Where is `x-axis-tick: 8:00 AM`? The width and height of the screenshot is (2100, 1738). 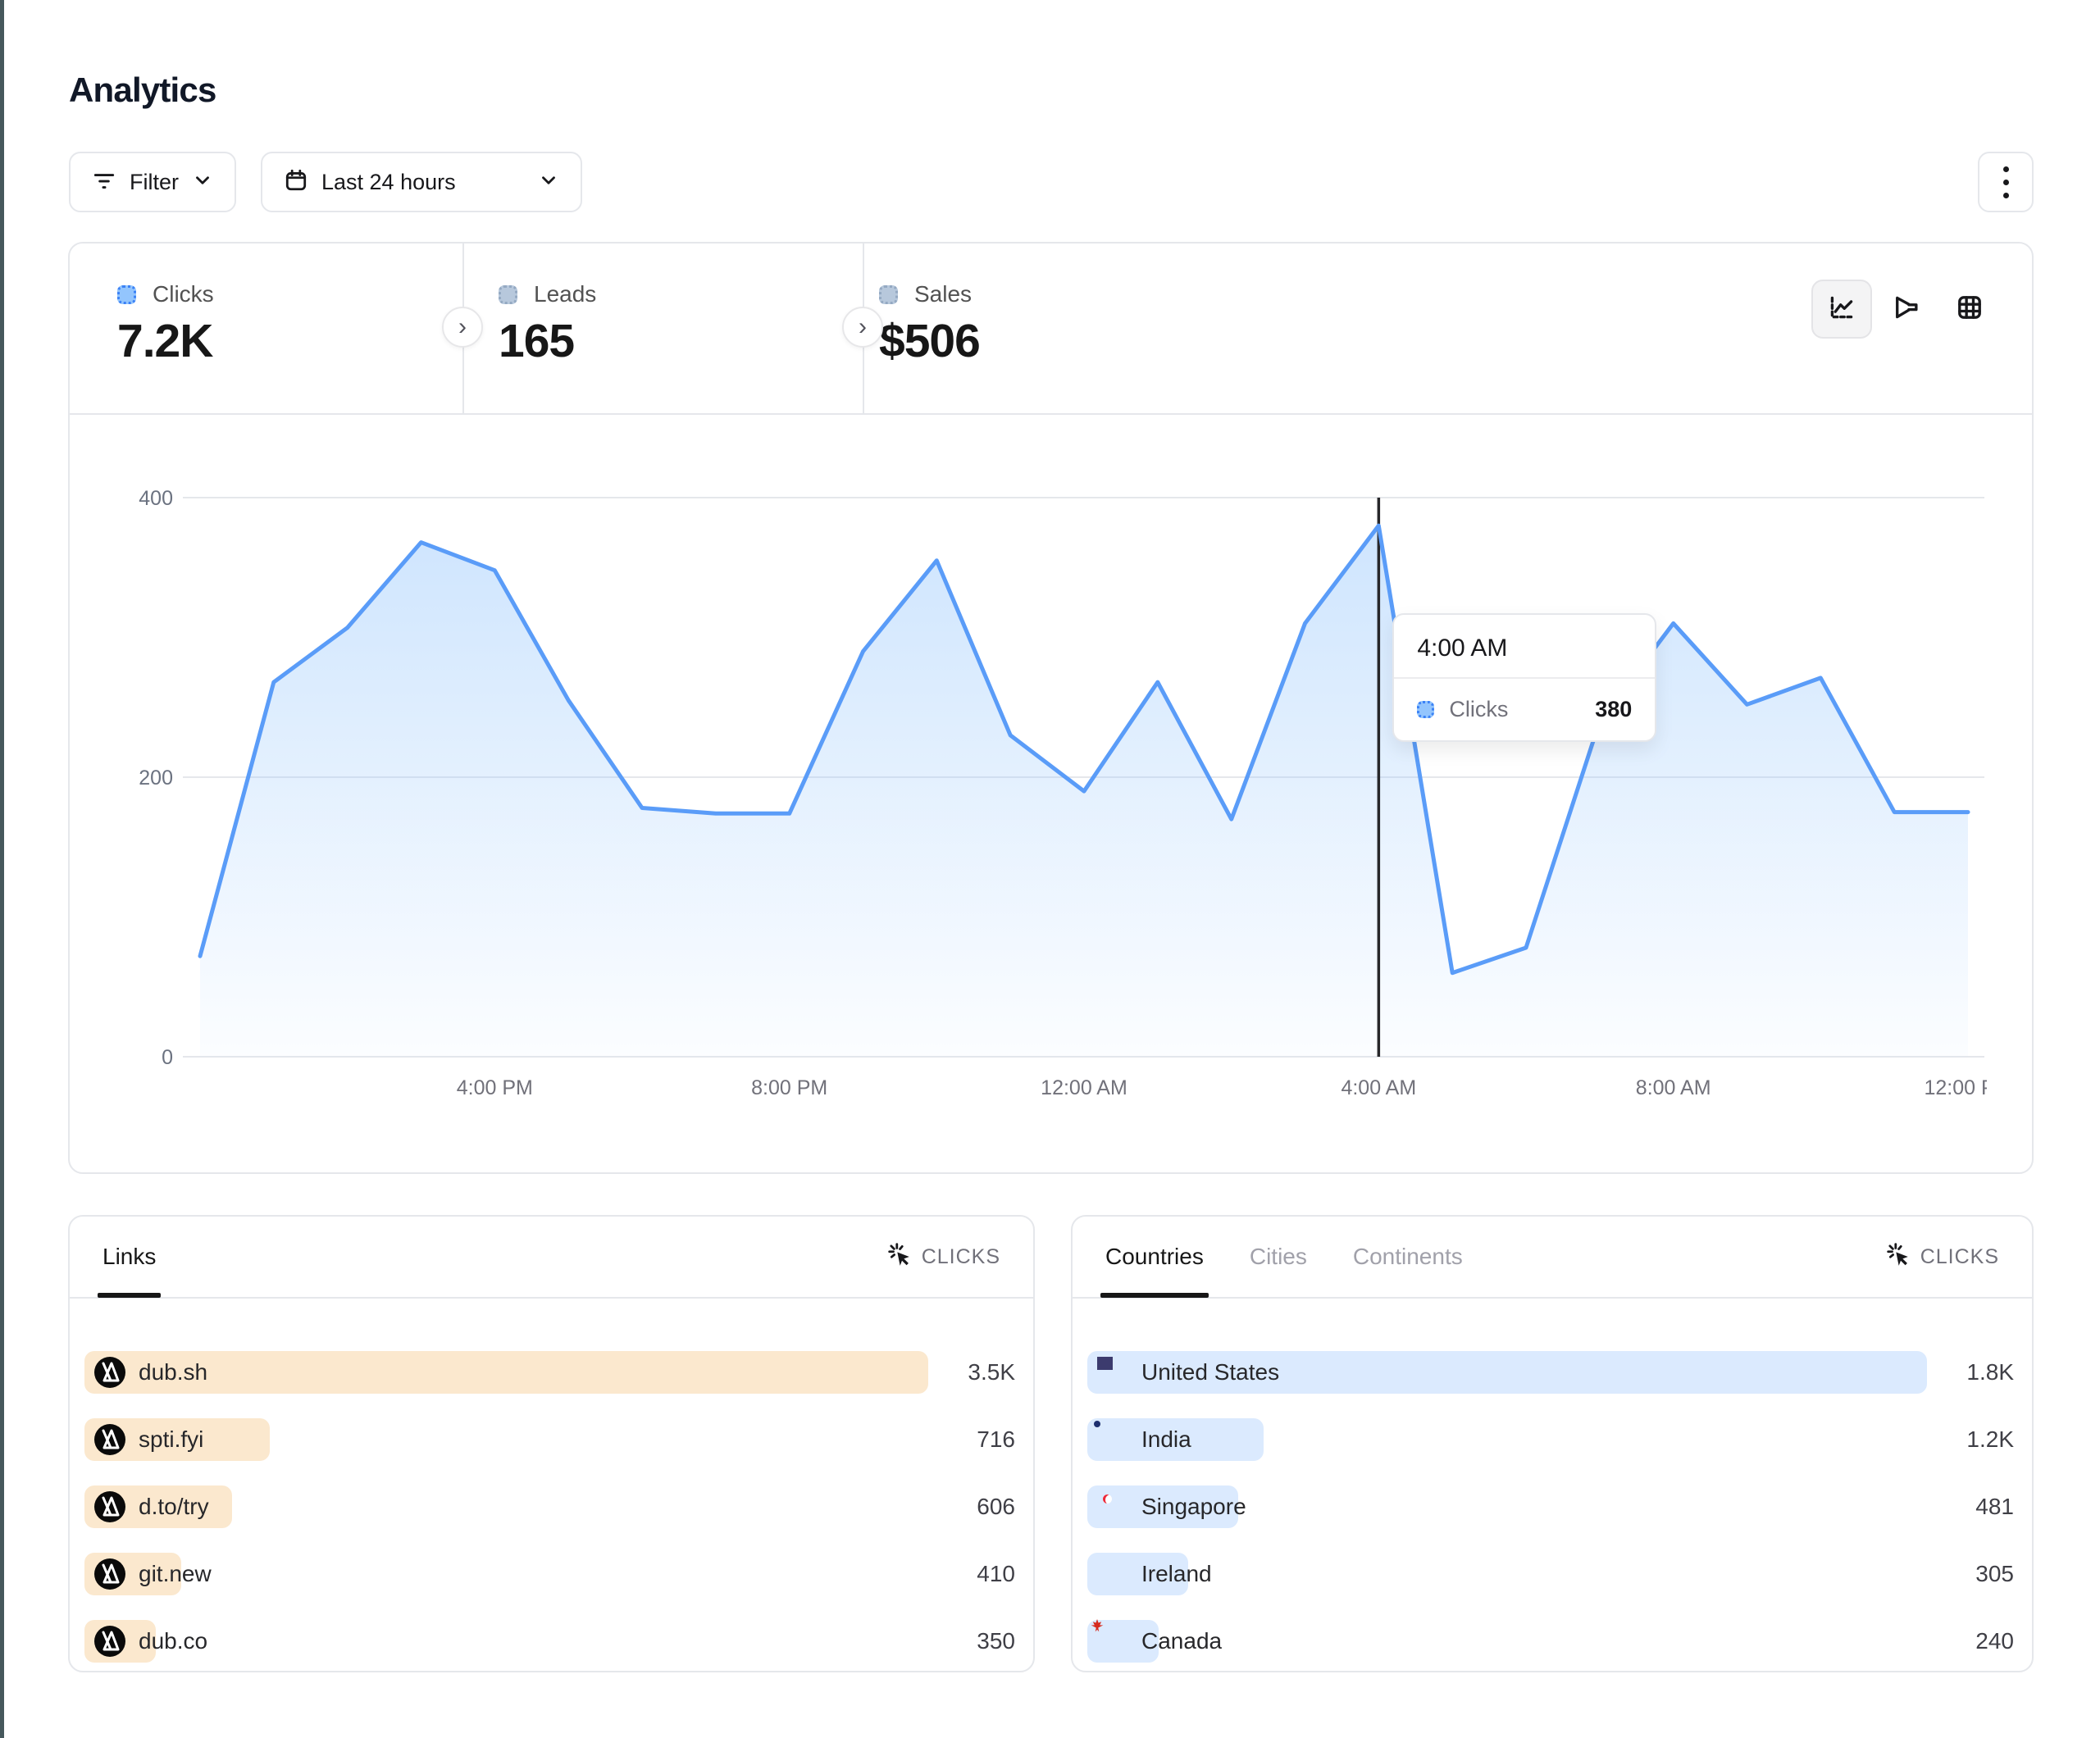 x-axis-tick: 8:00 AM is located at coordinates (1673, 1087).